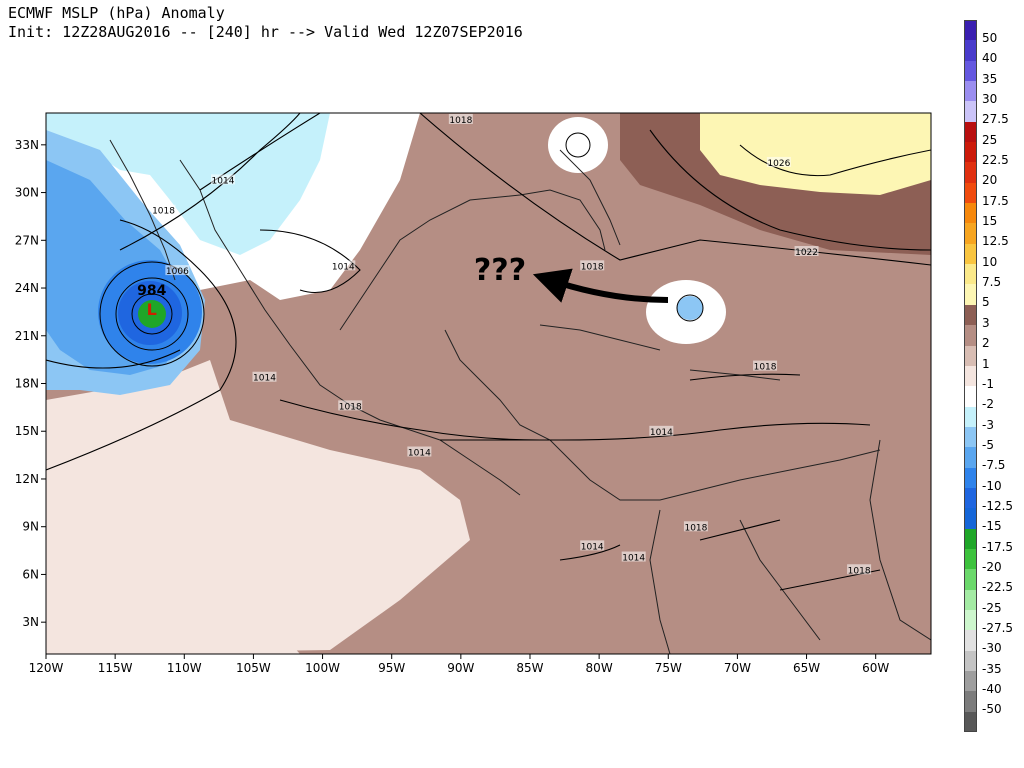  I want to click on legend-entry: 1, so click(994, 358).